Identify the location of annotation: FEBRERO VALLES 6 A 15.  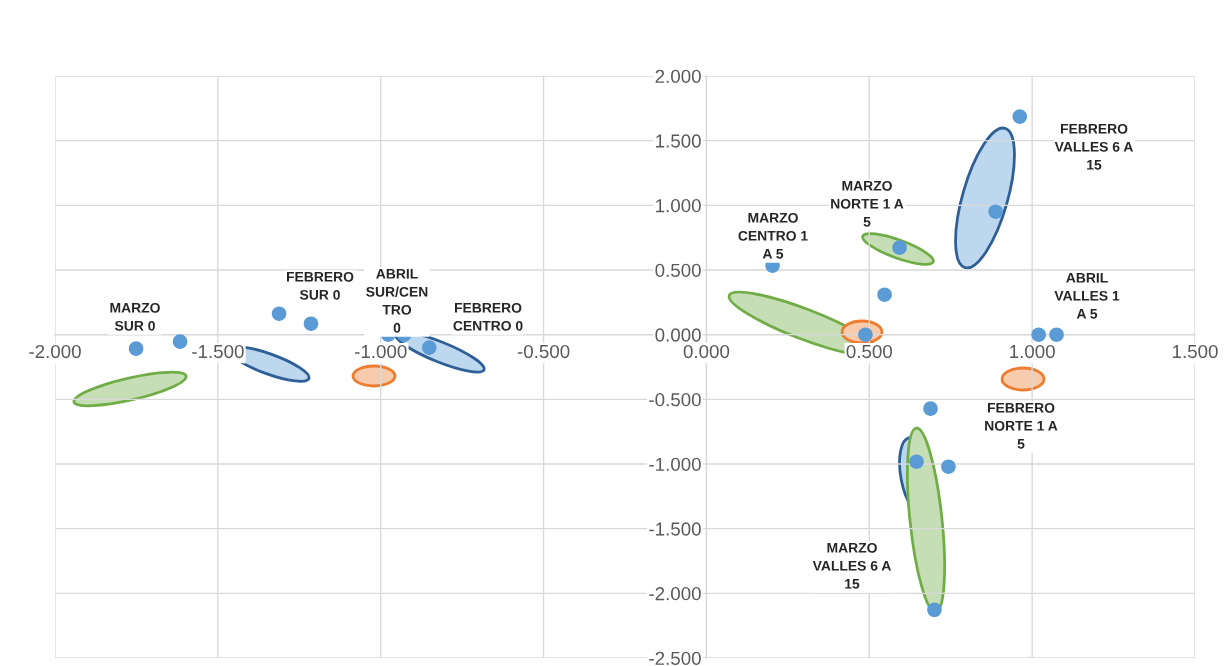
(1093, 146).